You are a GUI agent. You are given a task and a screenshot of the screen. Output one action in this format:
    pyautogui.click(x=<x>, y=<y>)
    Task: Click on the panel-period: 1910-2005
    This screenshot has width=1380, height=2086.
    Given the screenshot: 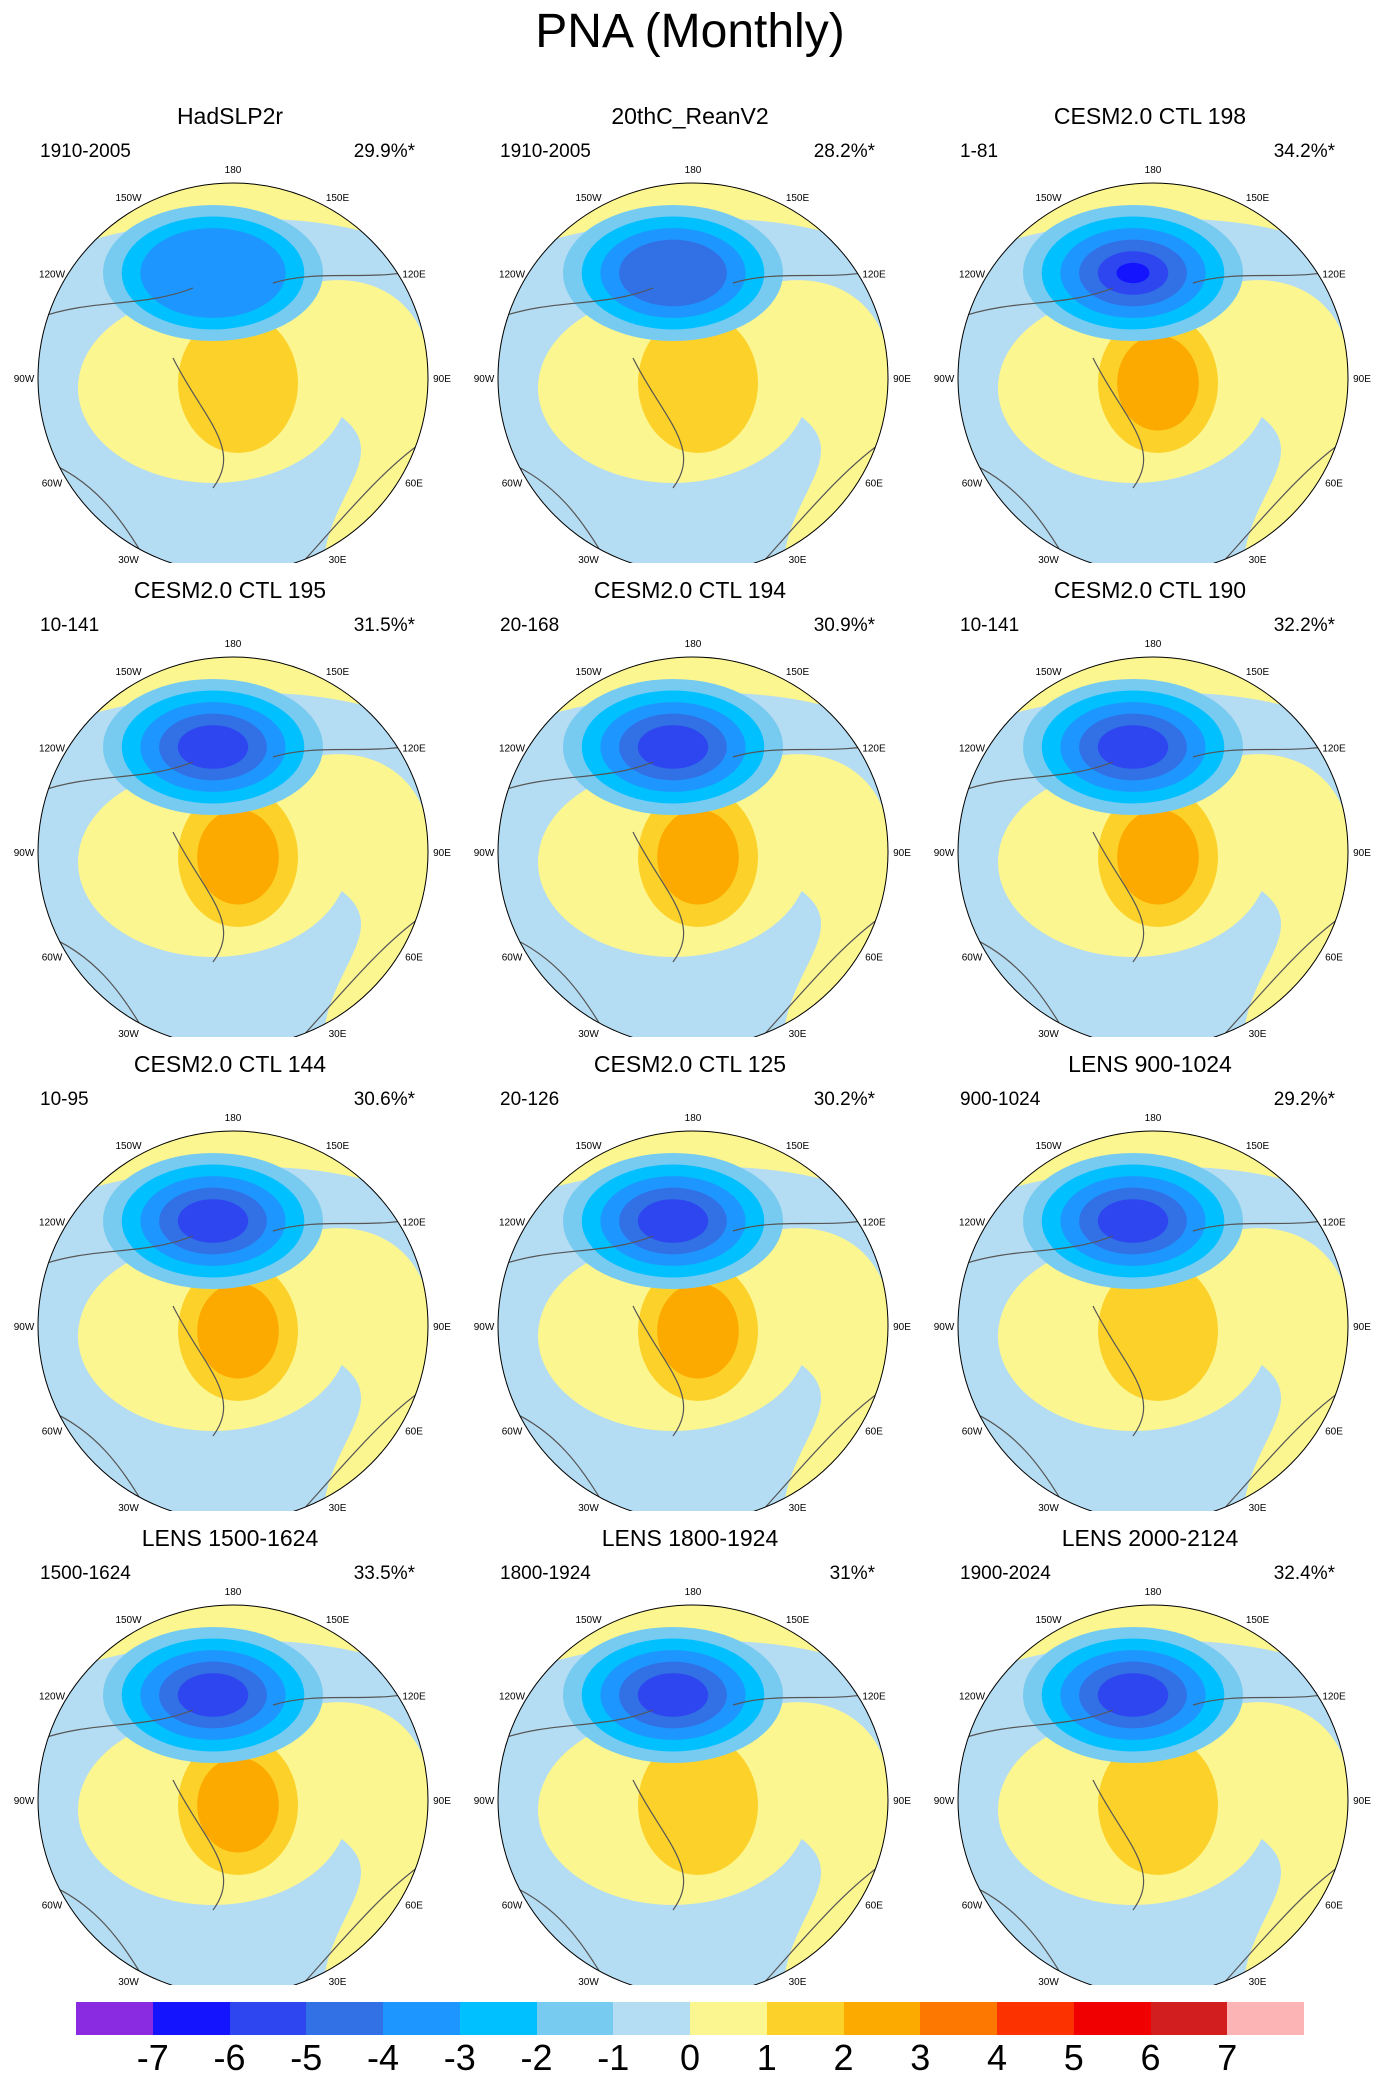 What is the action you would take?
    pyautogui.click(x=85, y=151)
    